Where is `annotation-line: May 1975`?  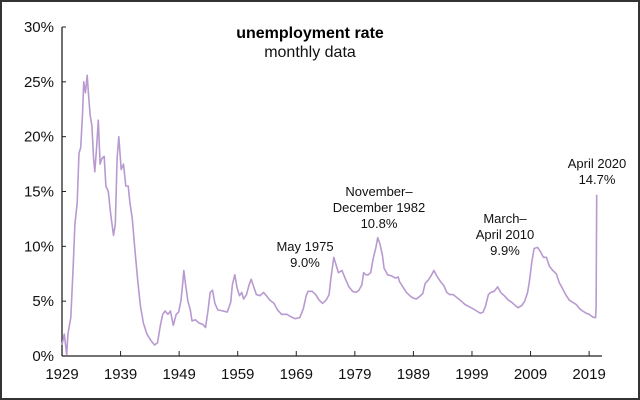
annotation-line: May 1975 is located at coordinates (304, 246).